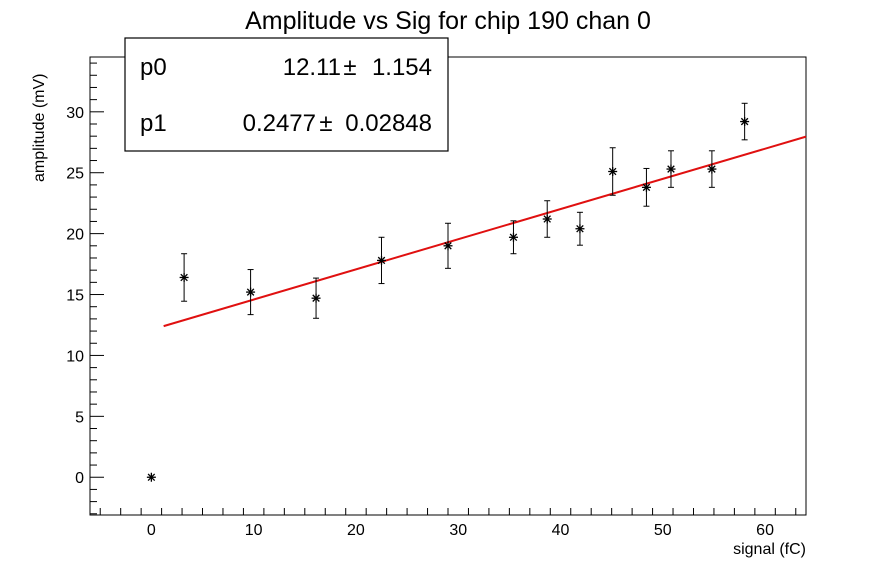 Image resolution: width=896 pixels, height=572 pixels. I want to click on x-tick-label: 30, so click(458, 530).